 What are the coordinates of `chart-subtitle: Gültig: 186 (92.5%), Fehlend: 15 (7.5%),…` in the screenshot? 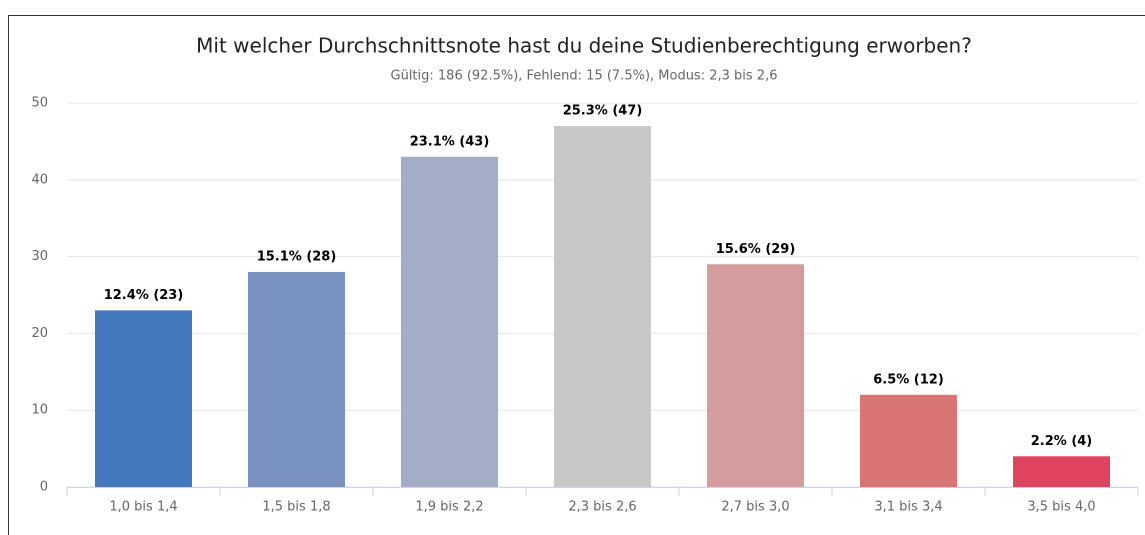 It's located at (584, 76).